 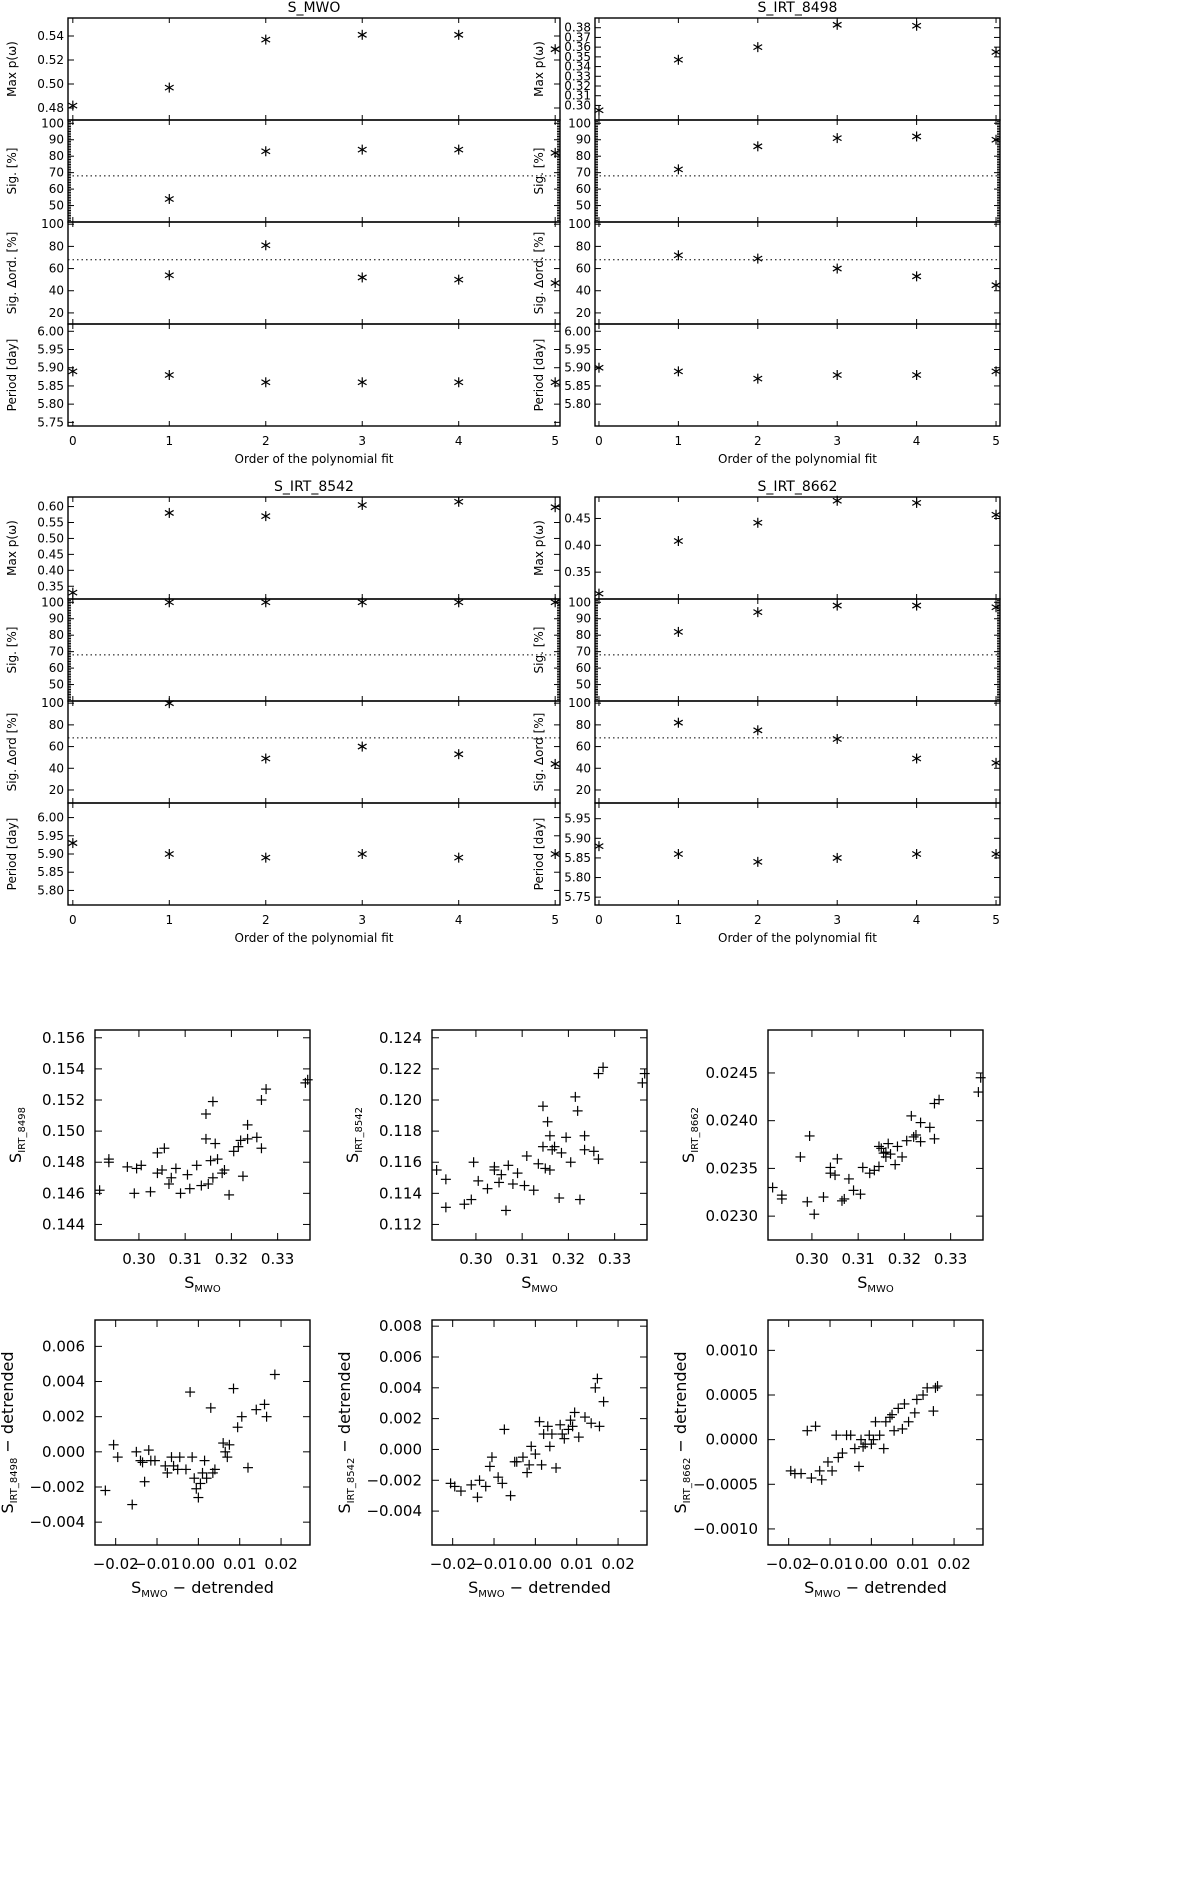 What do you see at coordinates (539, 375) in the screenshot?
I see `y-axis-label: Period [day]` at bounding box center [539, 375].